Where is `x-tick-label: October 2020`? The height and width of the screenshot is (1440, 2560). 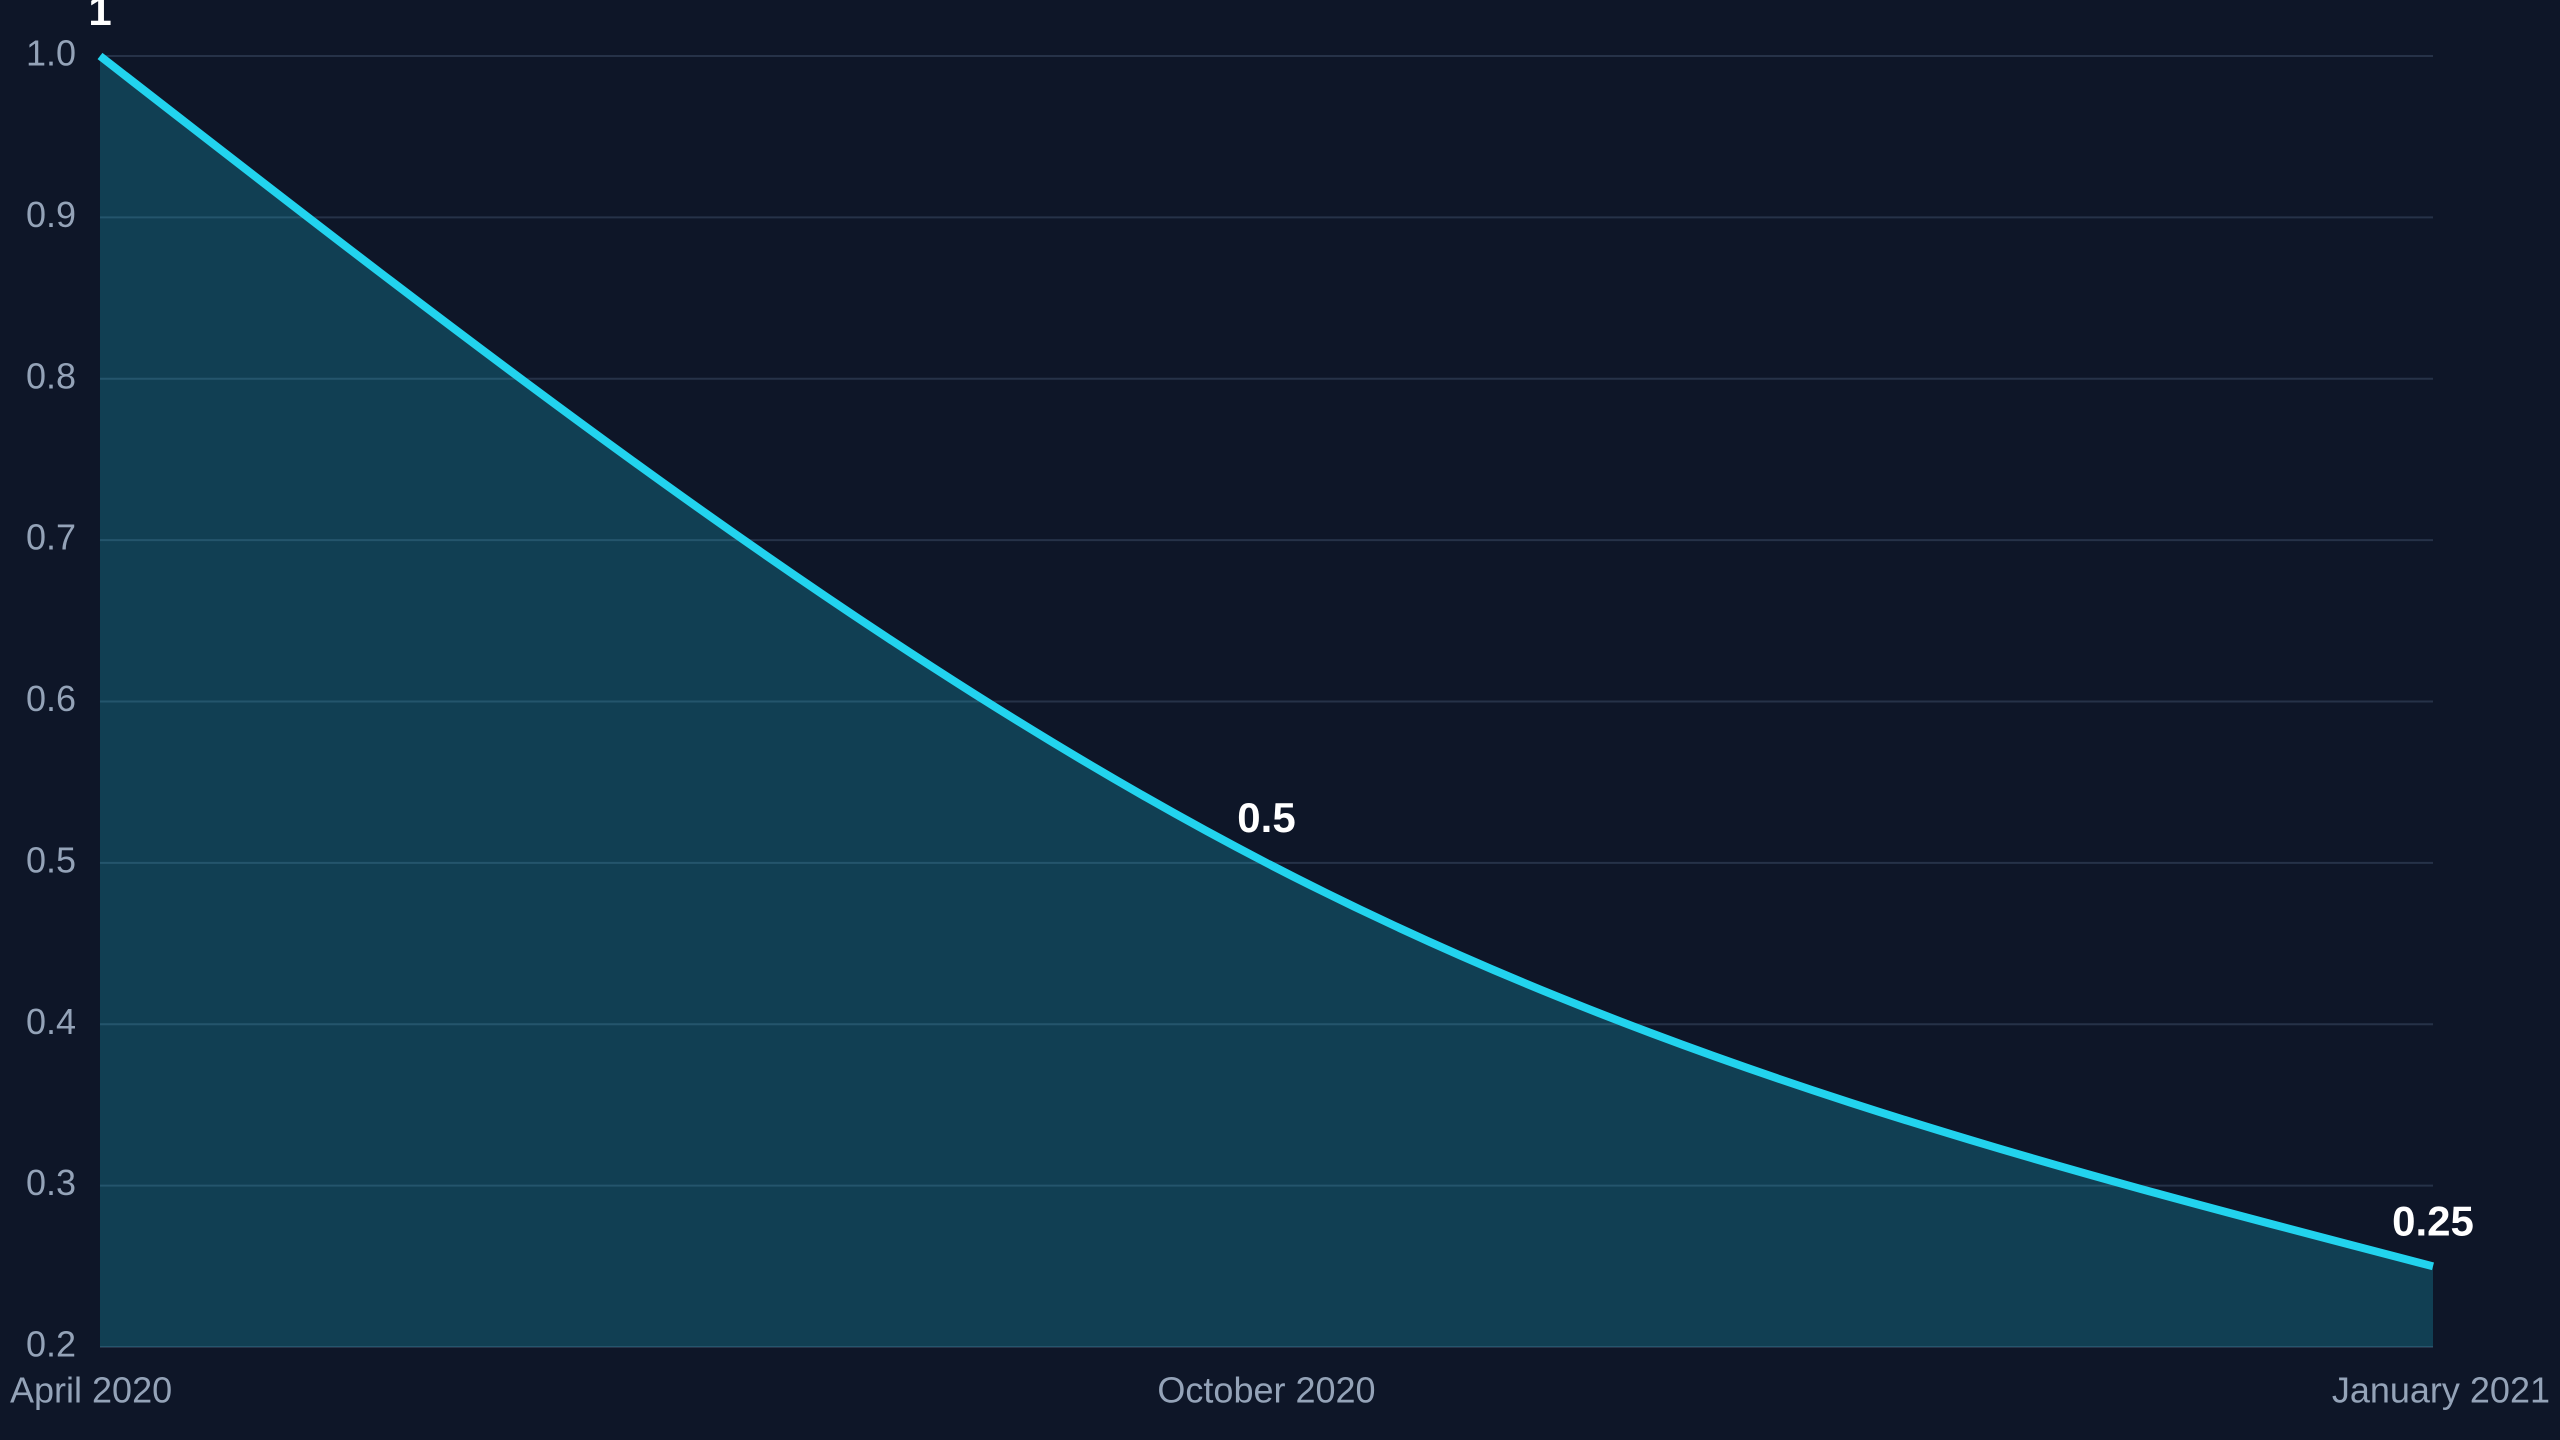 x-tick-label: October 2020 is located at coordinates (1266, 1390).